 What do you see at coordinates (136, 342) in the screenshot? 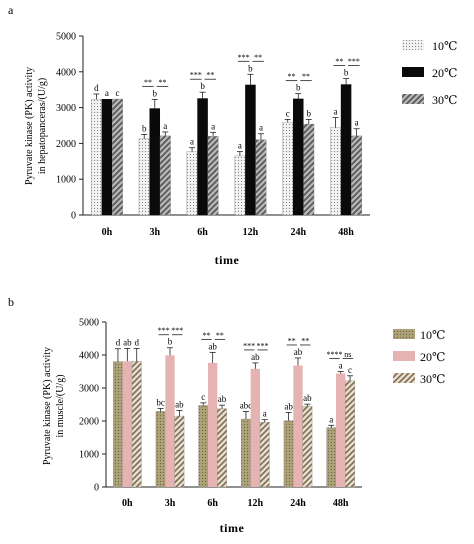
I see `panel-b-sig-letter: d` at bounding box center [136, 342].